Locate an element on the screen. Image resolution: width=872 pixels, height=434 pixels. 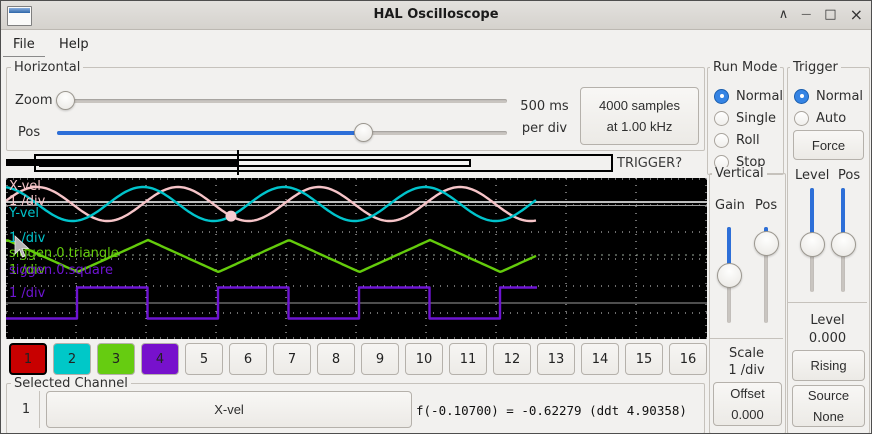
selected-channel-label: Selected Channel is located at coordinates (71, 383).